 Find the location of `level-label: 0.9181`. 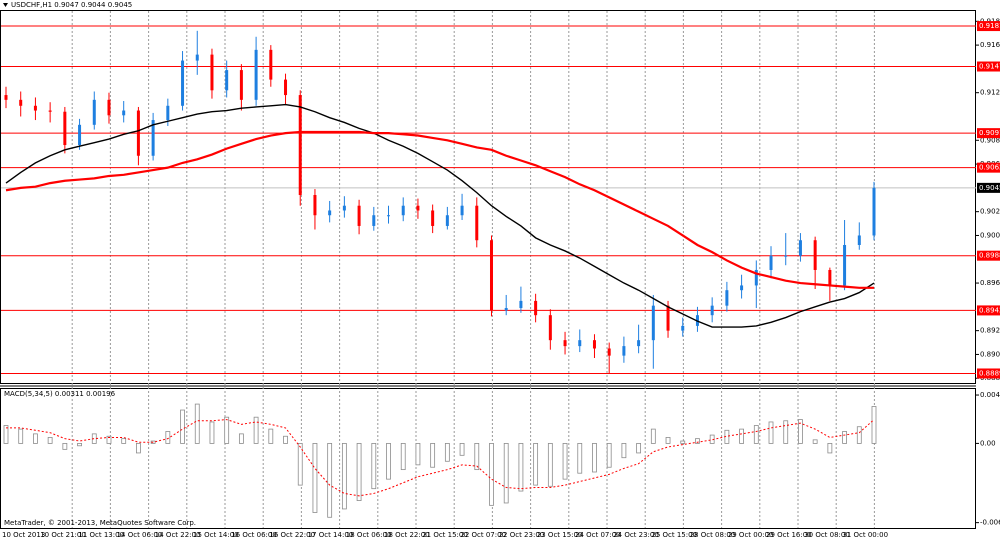

level-label: 0.9181 is located at coordinates (989, 26).